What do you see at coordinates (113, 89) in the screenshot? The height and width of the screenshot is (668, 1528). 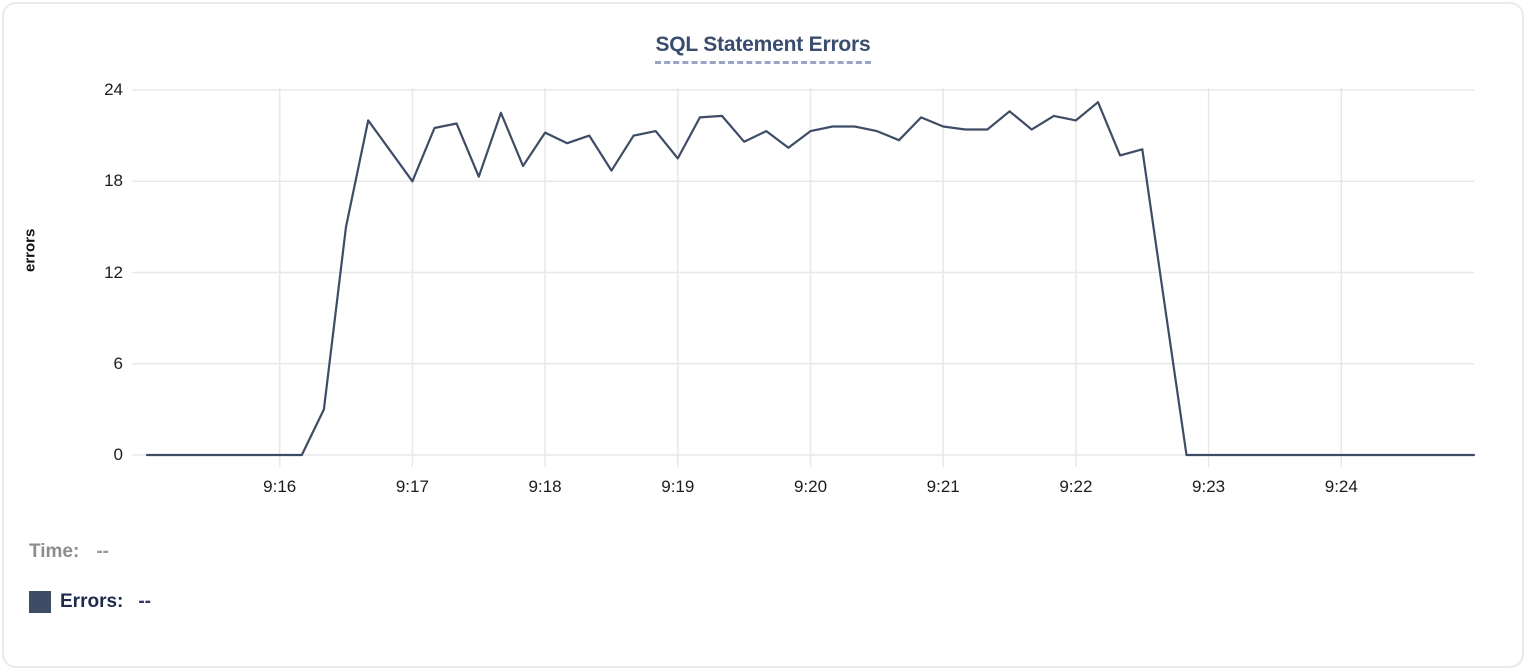 I see `y-tick-label: 24` at bounding box center [113, 89].